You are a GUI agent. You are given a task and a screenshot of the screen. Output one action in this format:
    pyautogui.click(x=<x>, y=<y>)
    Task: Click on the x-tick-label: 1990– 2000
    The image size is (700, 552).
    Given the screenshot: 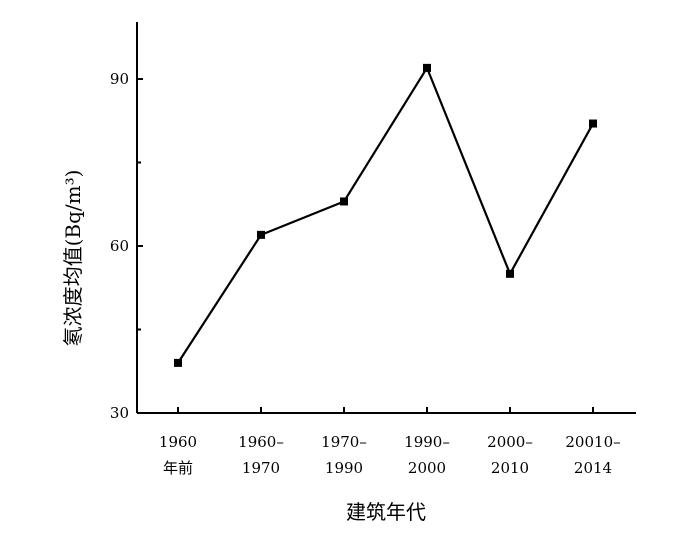 What is the action you would take?
    pyautogui.click(x=427, y=455)
    